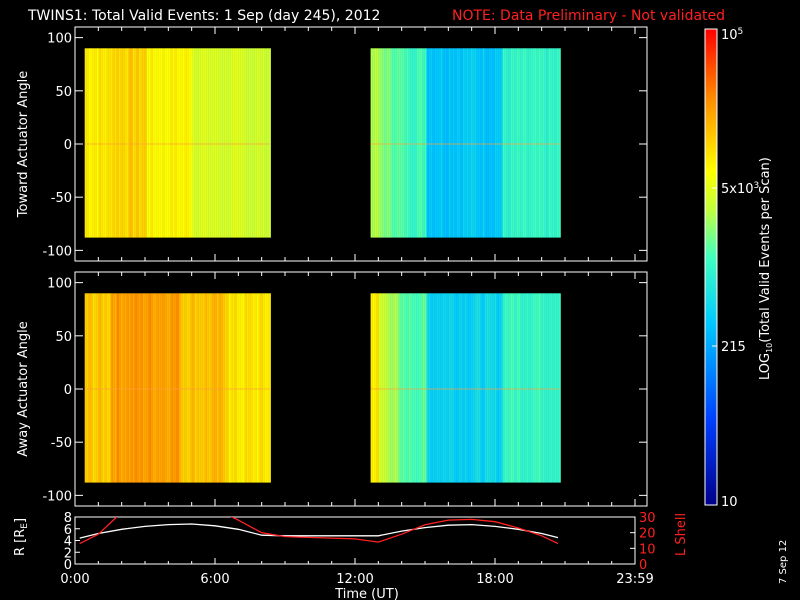  Describe the element at coordinates (57, 496) in the screenshot. I see `y-tick-label: -100` at that location.